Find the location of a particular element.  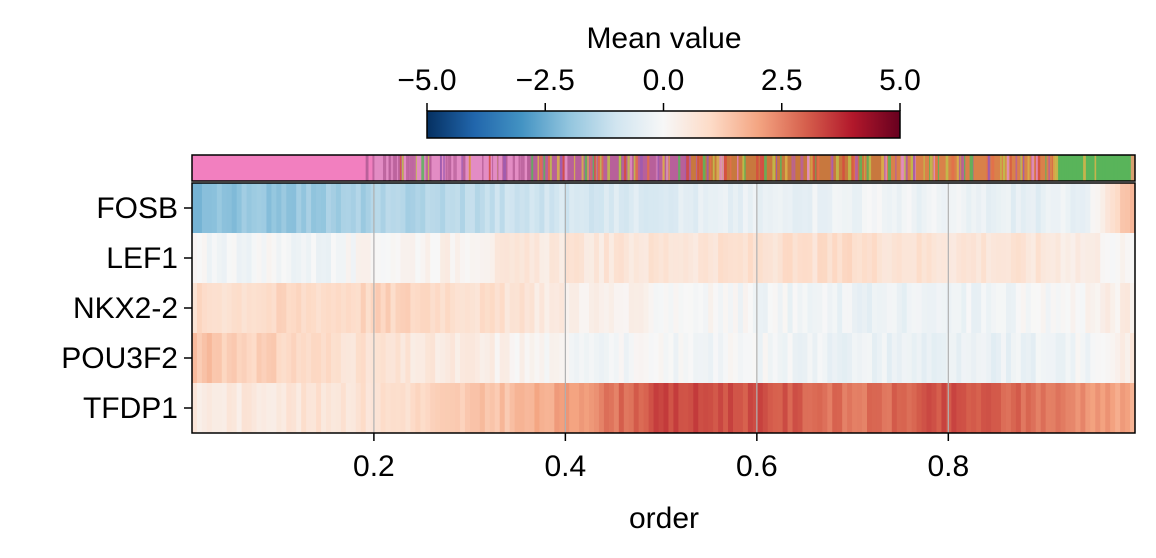

annotation-segment is located at coordinates (283, 168).